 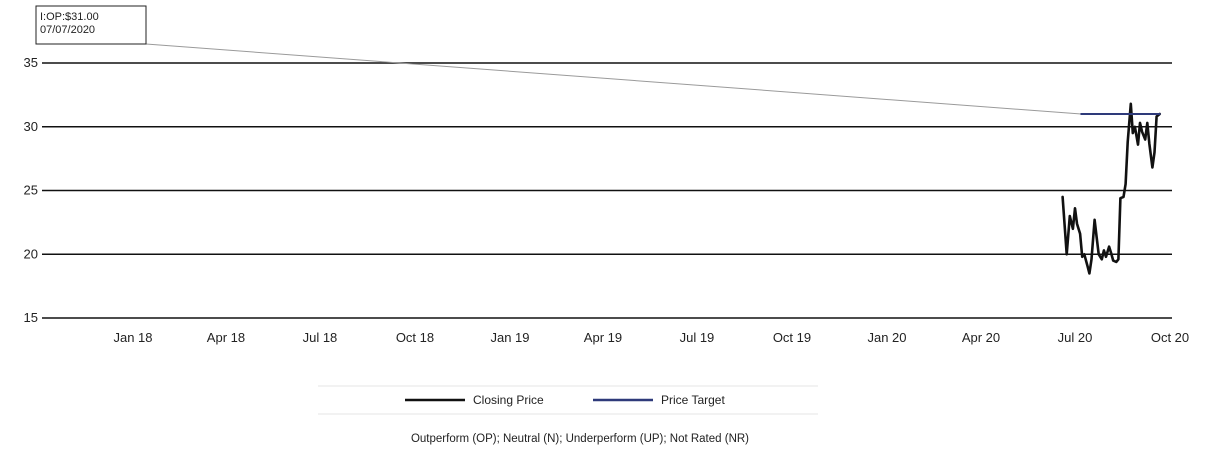 I want to click on y-tick-label: 25, so click(x=31, y=190).